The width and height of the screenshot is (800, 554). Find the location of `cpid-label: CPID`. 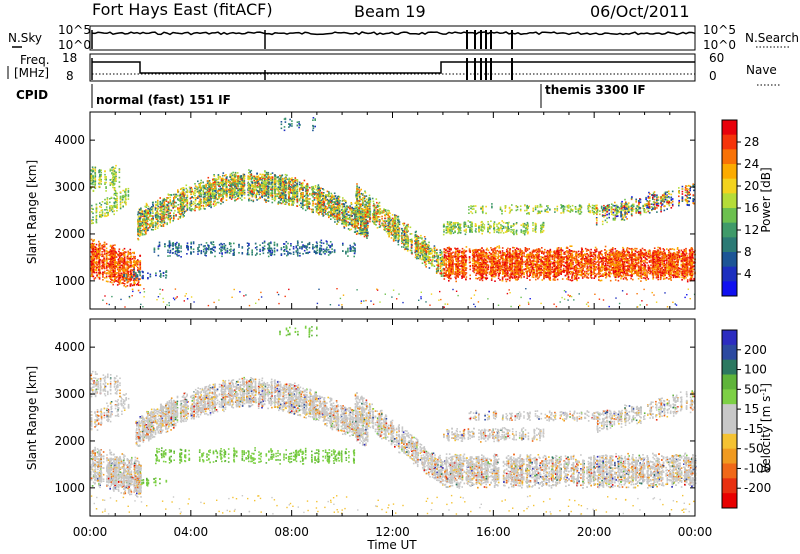

cpid-label: CPID is located at coordinates (32, 95).